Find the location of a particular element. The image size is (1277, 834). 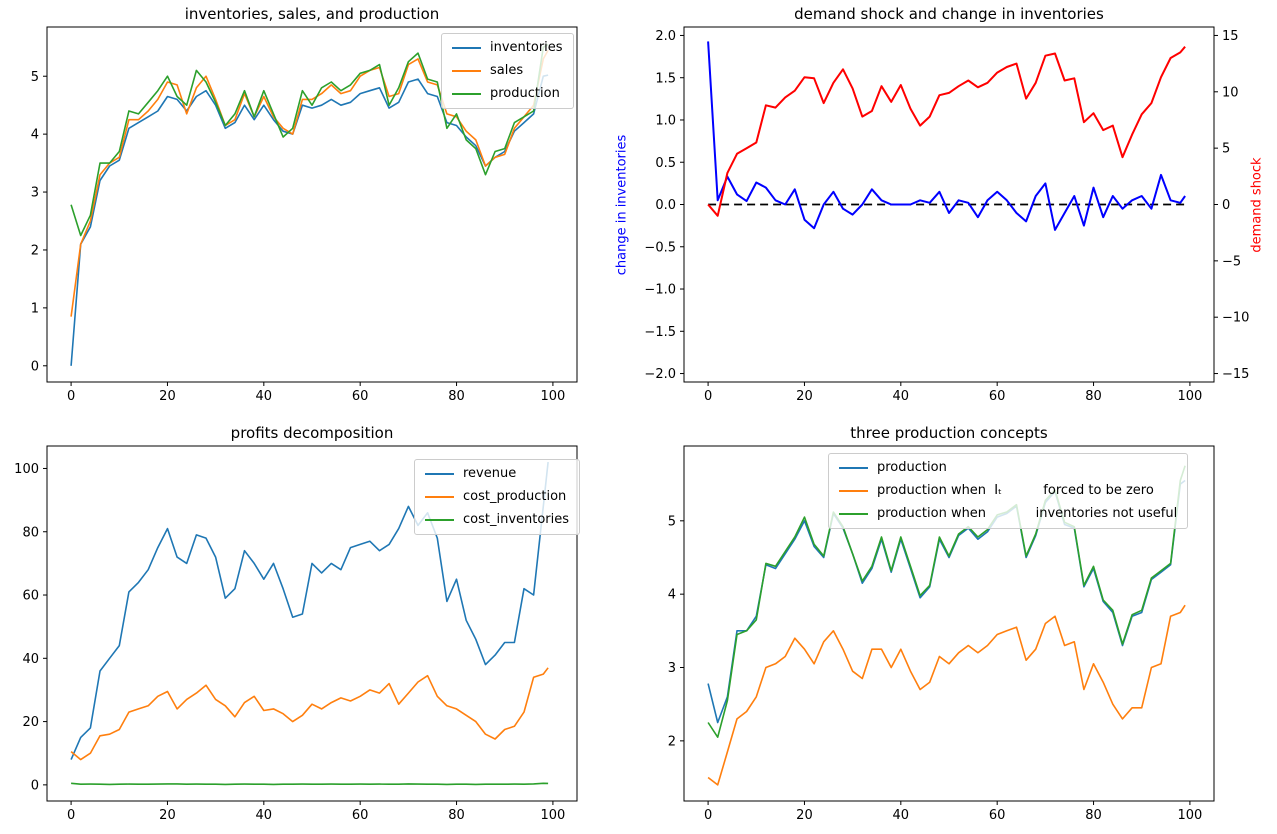

svg-text: 0.5 is located at coordinates (665, 163).